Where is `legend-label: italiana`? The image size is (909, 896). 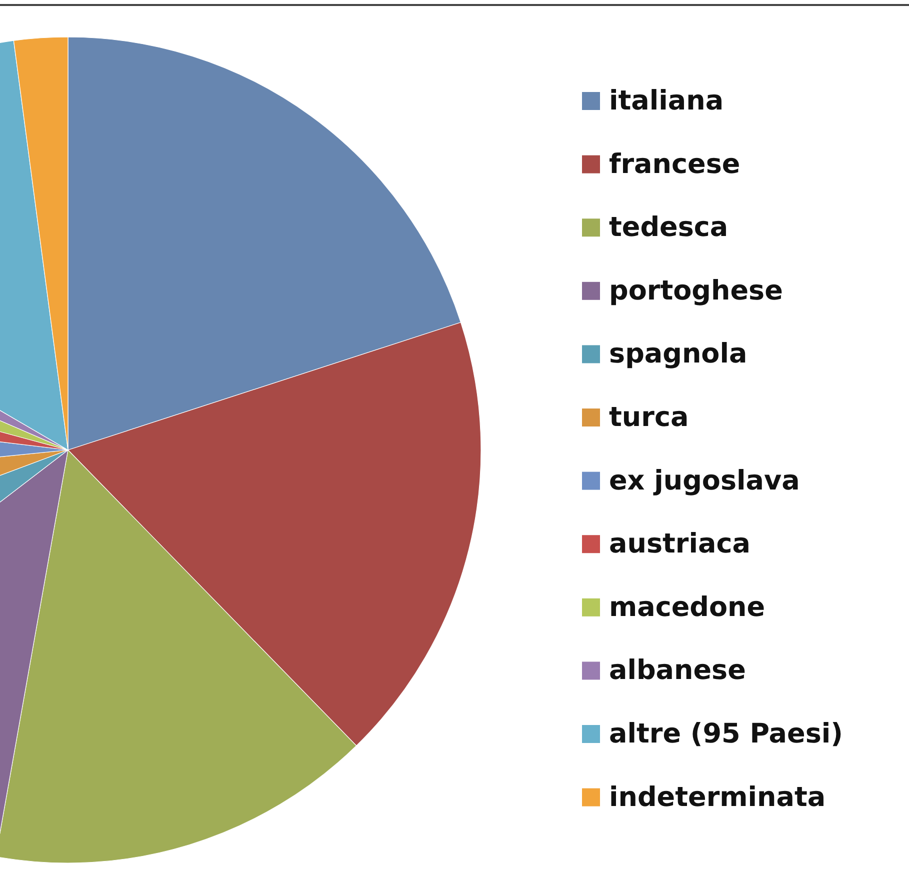 legend-label: italiana is located at coordinates (666, 101).